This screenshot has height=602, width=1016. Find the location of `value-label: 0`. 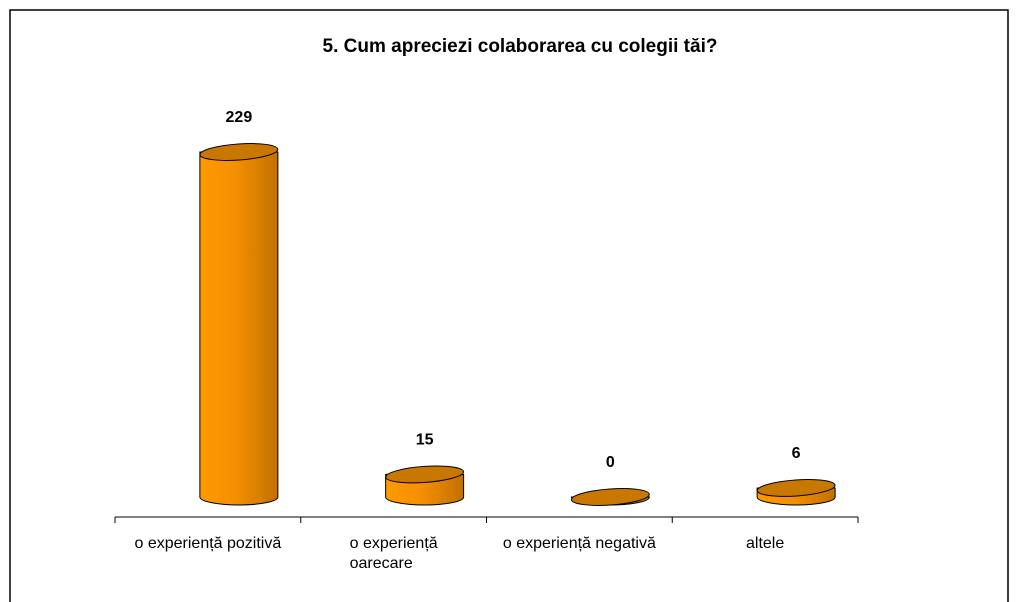

value-label: 0 is located at coordinates (610, 462).